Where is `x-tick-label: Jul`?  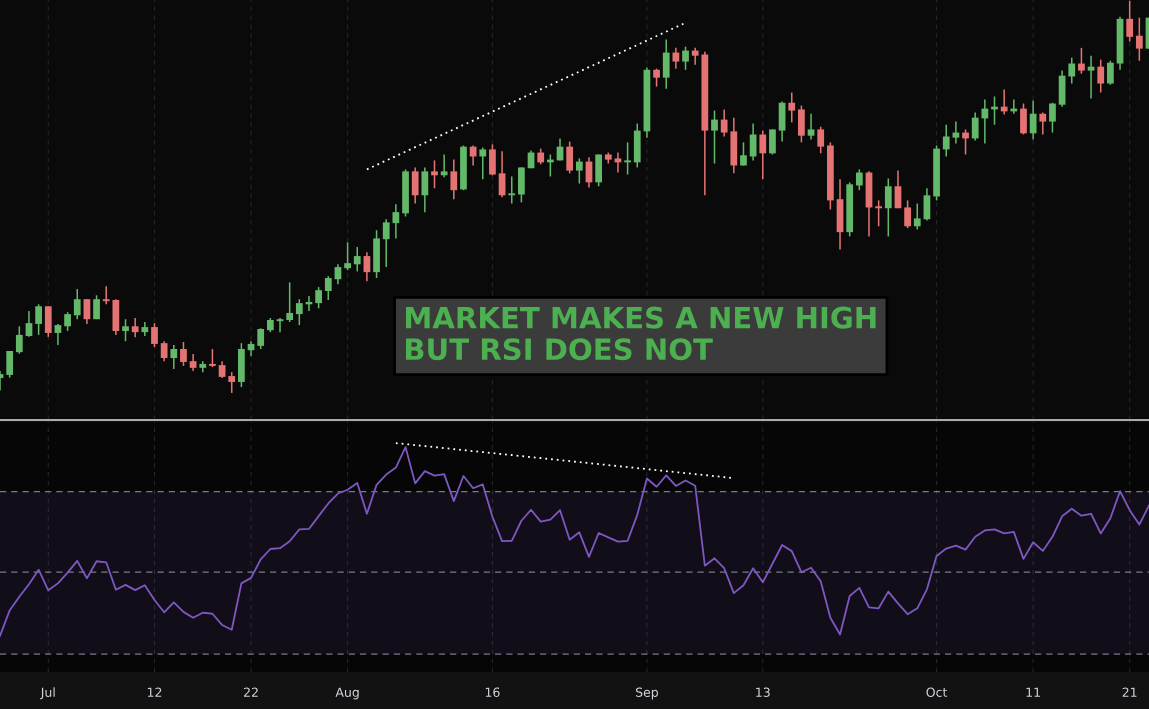 x-tick-label: Jul is located at coordinates (47, 693).